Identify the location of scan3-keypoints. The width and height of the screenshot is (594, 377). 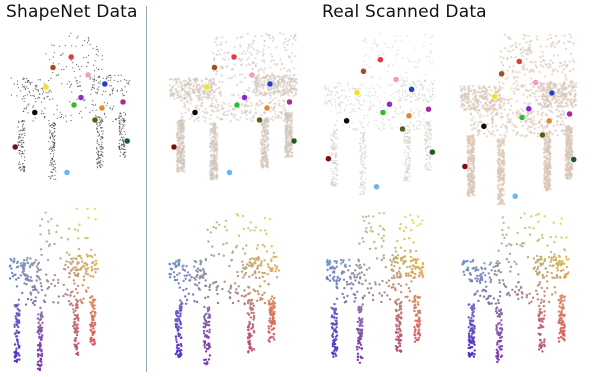
(519, 129).